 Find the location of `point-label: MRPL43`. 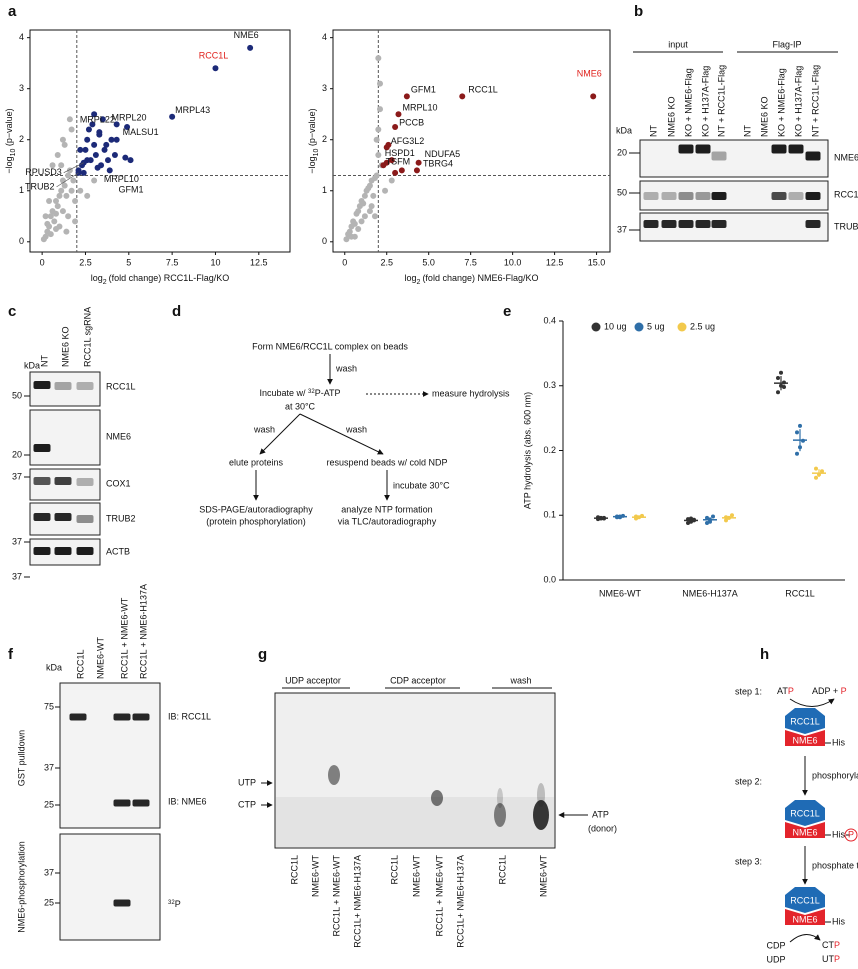

point-label: MRPL43 is located at coordinates (192, 110).